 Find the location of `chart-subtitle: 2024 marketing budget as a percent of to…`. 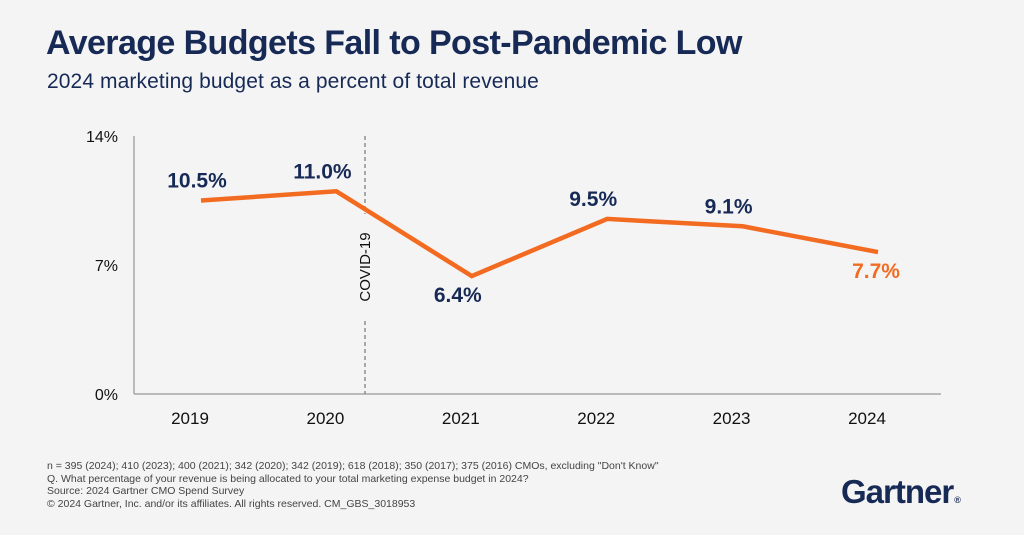

chart-subtitle: 2024 marketing budget as a percent of to… is located at coordinates (293, 81).